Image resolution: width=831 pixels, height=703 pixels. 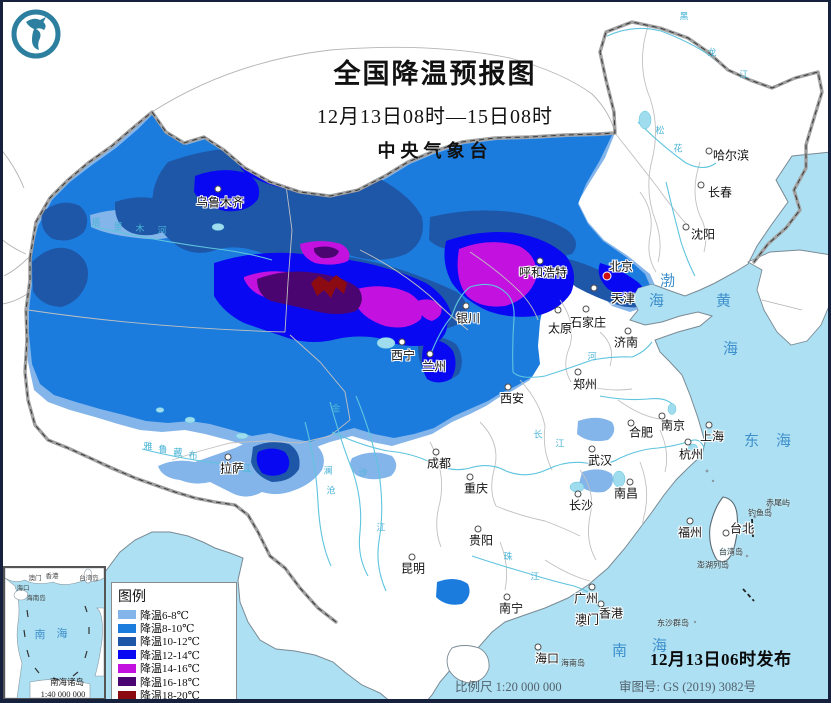 What do you see at coordinates (41, 635) in the screenshot?
I see `inset-label: 南` at bounding box center [41, 635].